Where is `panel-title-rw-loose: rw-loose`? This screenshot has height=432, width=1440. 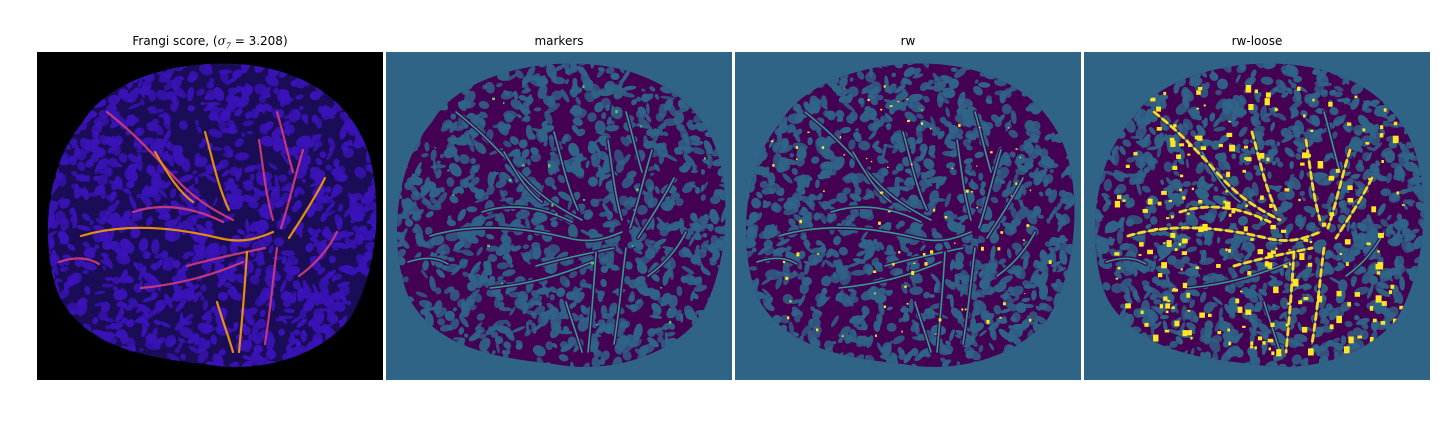
panel-title-rw-loose: rw-loose is located at coordinates (1257, 41).